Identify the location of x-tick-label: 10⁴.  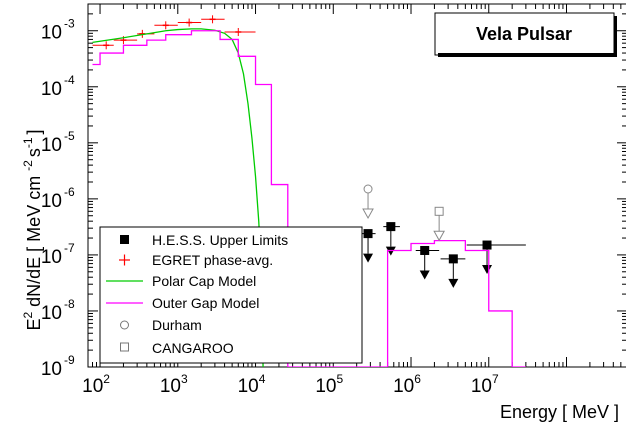
(252, 384).